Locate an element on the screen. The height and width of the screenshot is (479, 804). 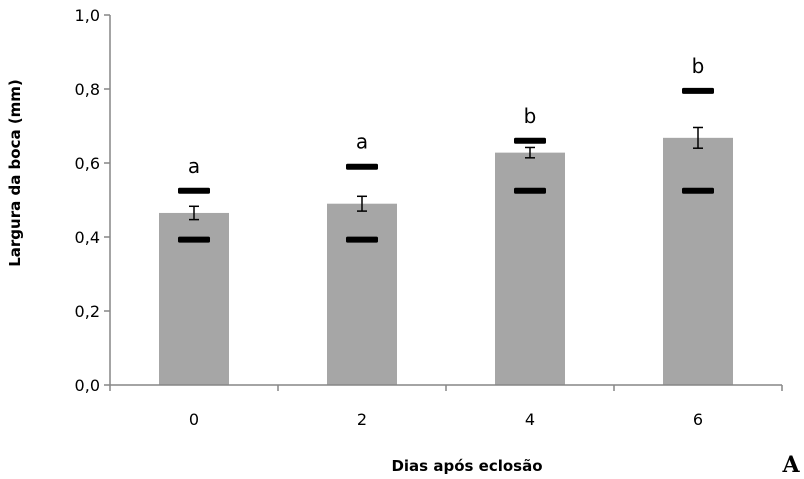
y-tick-label: 0,0 is located at coordinates (87, 385).